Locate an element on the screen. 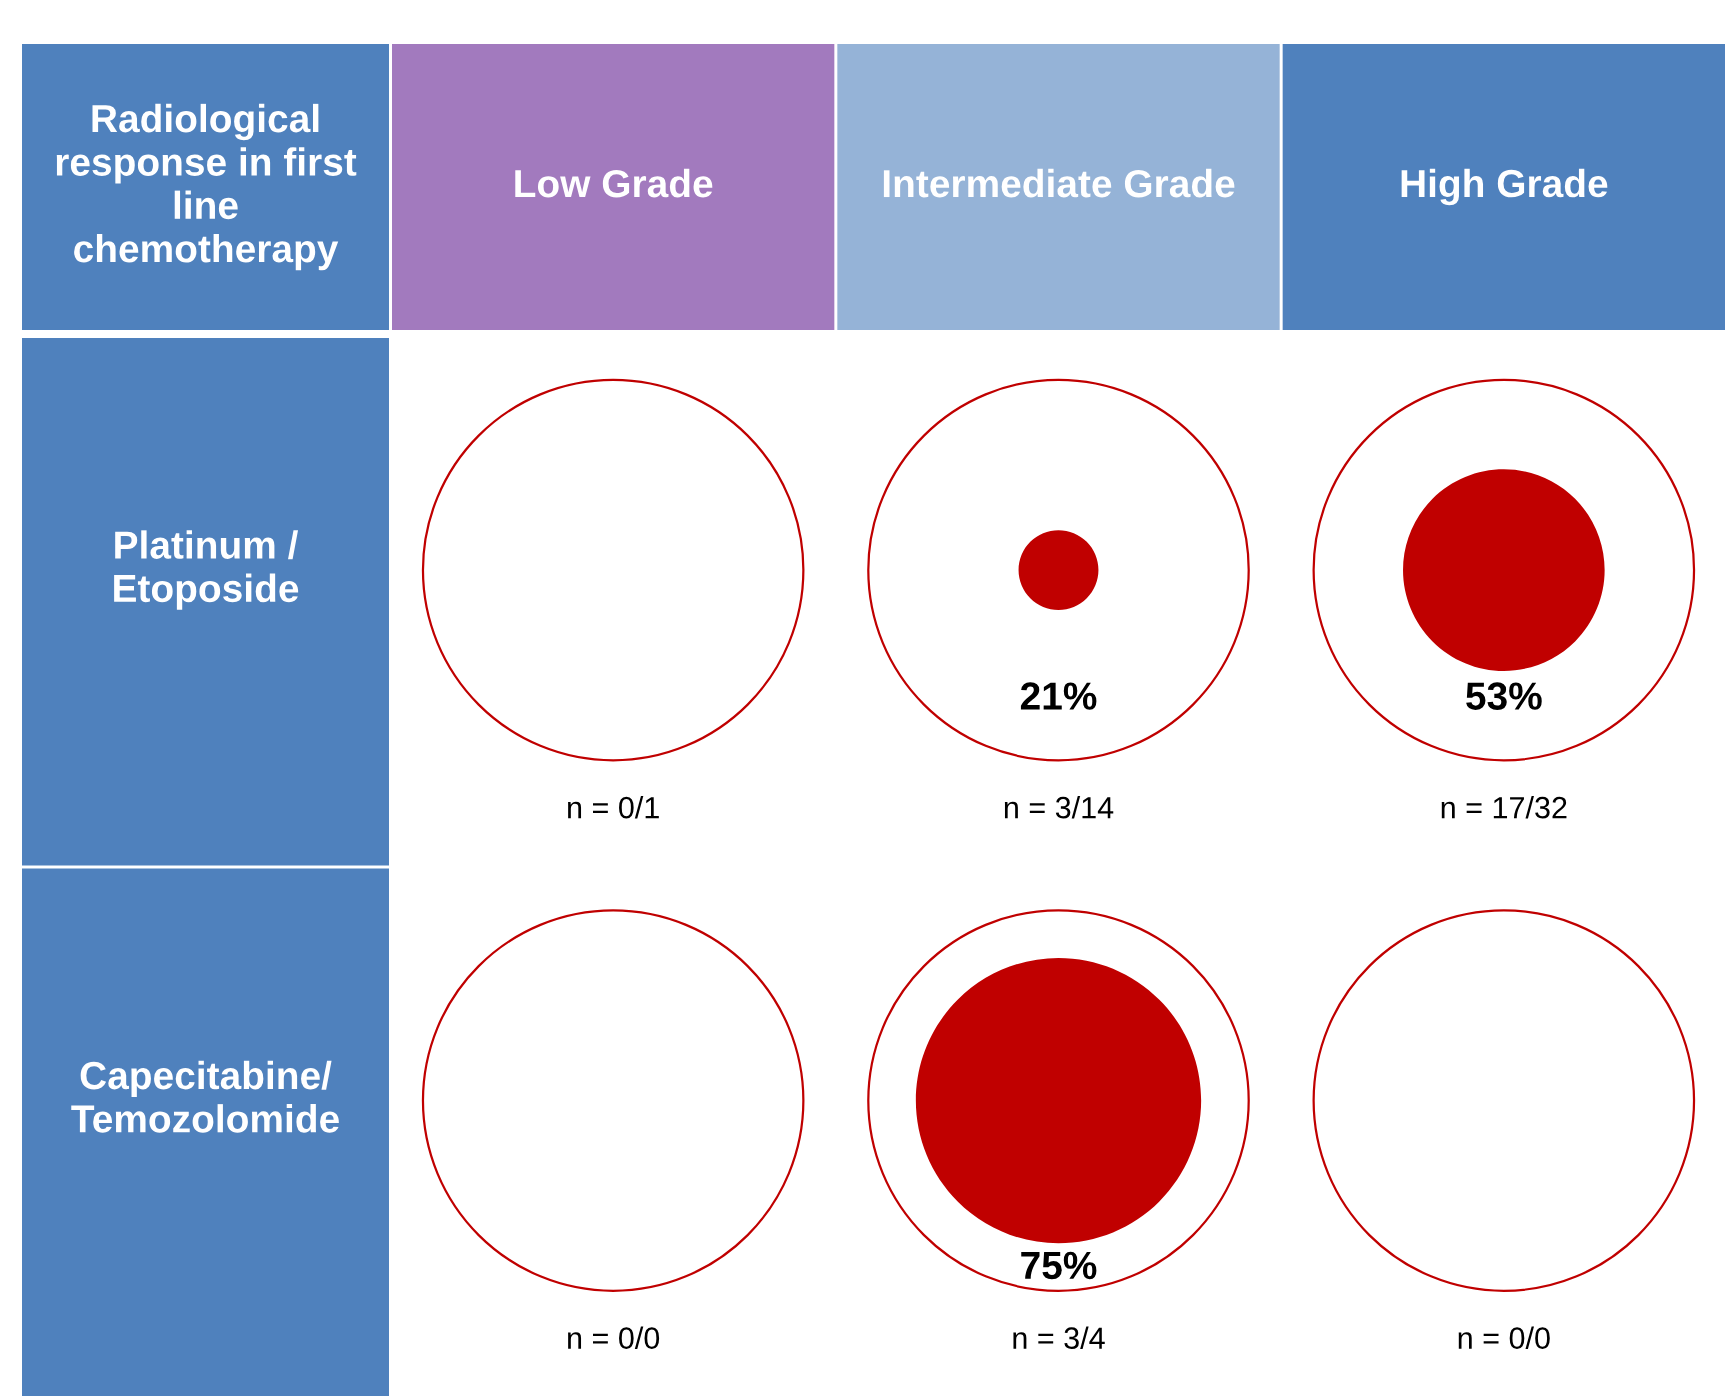  text: n = 0/1 is located at coordinates (613, 807).